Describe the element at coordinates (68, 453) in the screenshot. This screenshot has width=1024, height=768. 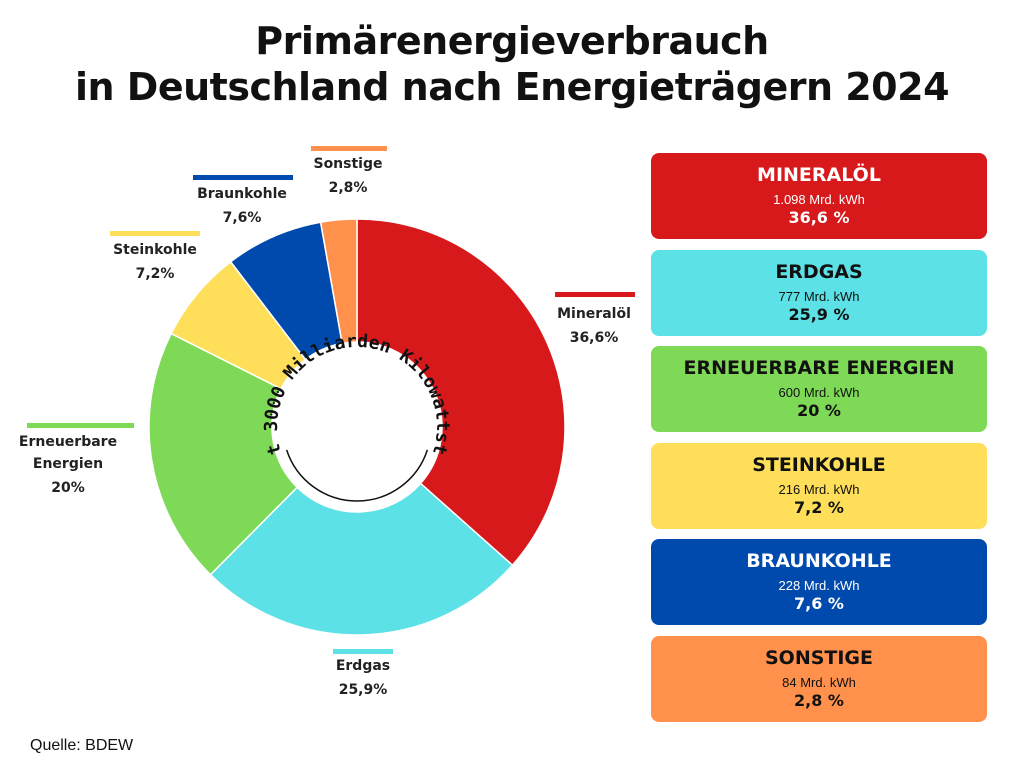
I see `slice-label-erneuerbare: Erneuerbare Energien` at that location.